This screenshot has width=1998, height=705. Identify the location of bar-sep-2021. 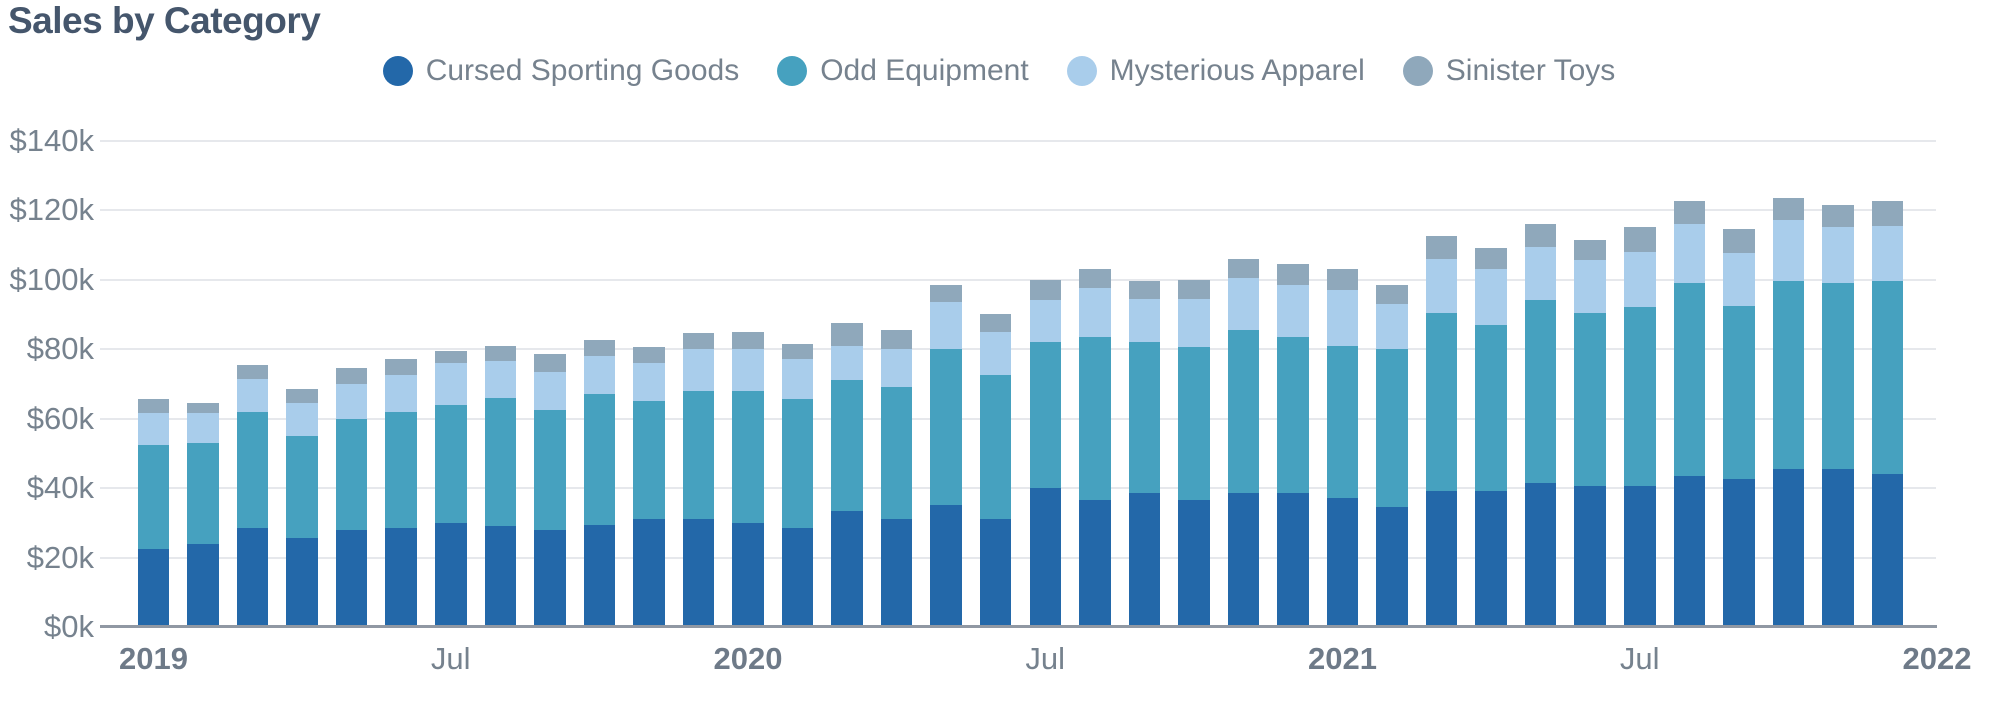
(1739, 428).